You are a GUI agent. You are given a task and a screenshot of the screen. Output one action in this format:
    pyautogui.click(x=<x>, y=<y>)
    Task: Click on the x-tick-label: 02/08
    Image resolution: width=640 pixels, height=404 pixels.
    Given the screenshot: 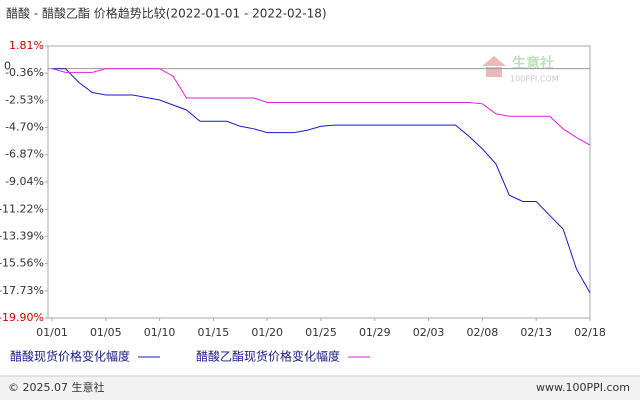 What is the action you would take?
    pyautogui.click(x=483, y=332)
    